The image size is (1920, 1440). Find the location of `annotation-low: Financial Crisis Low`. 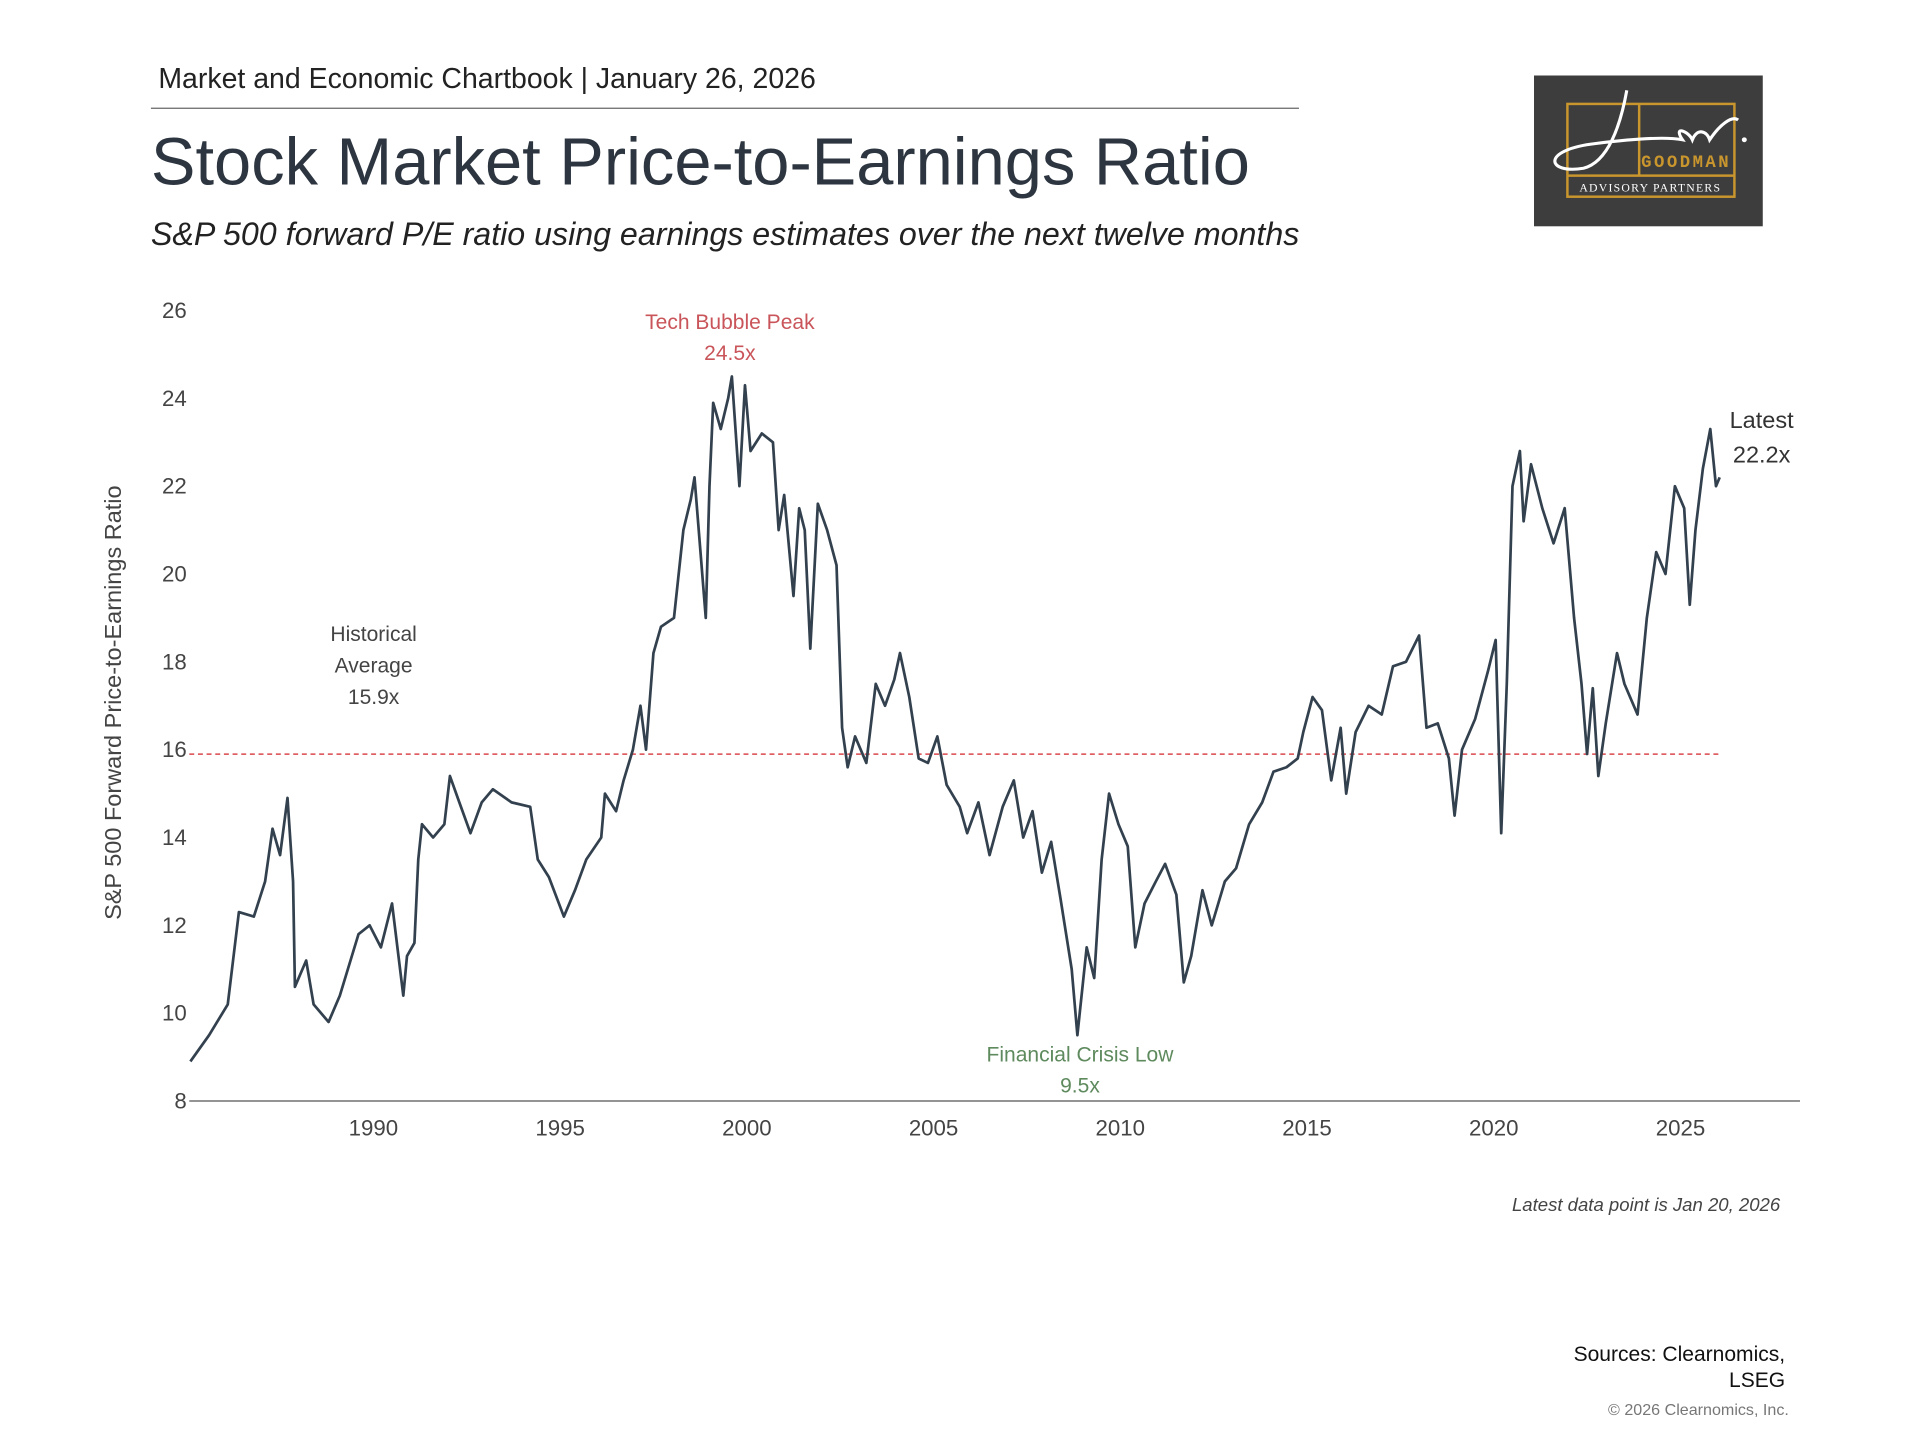

annotation-low: Financial Crisis Low is located at coordinates (1081, 1054).